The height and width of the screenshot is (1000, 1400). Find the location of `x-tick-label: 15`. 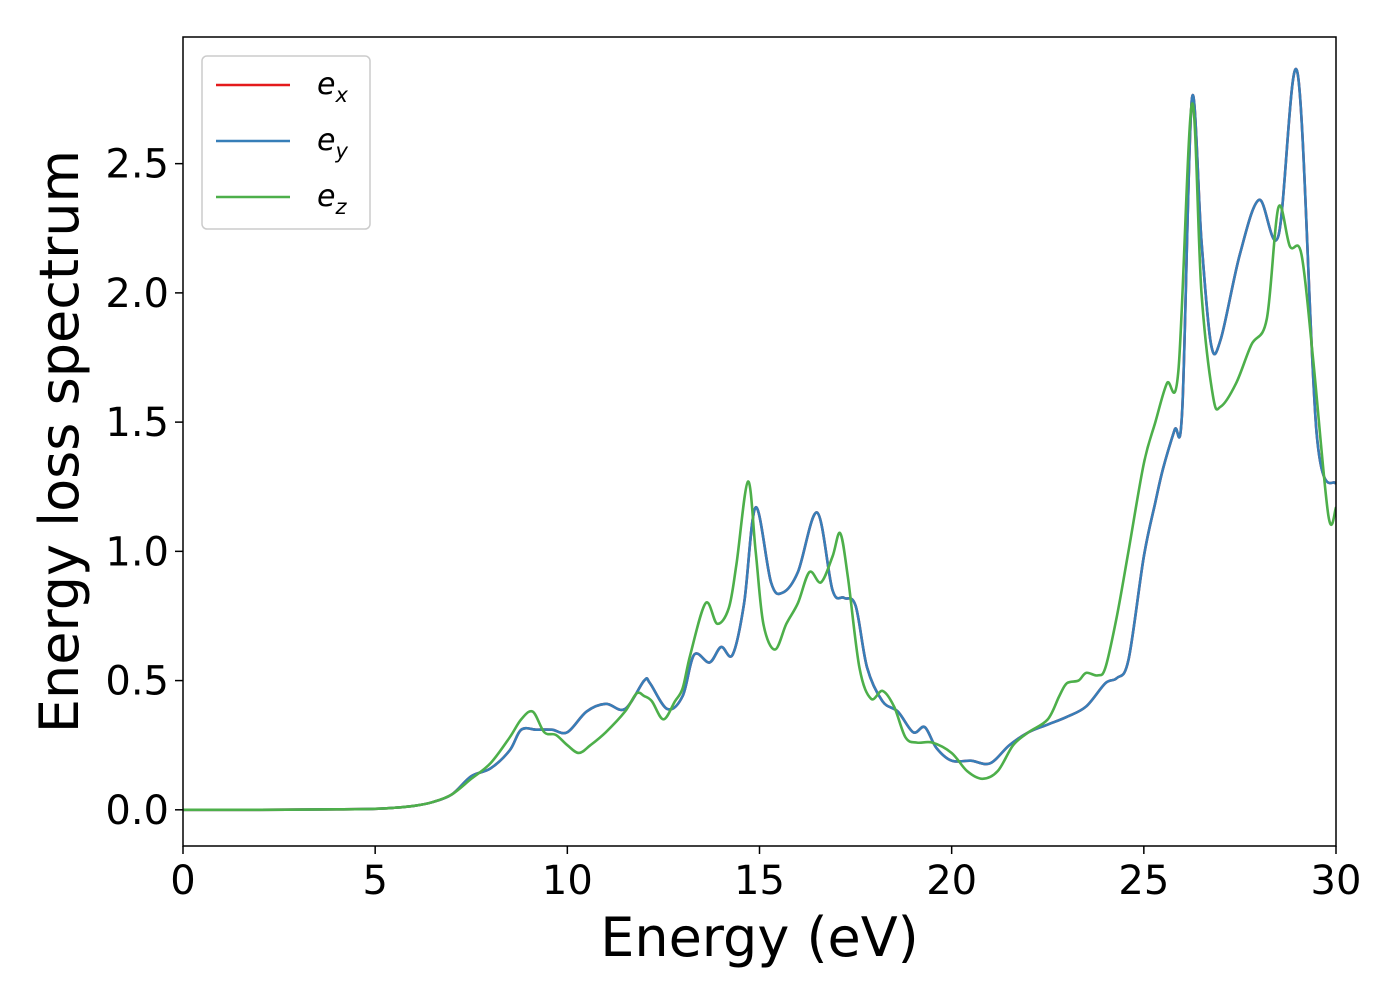

x-tick-label: 15 is located at coordinates (759, 881).